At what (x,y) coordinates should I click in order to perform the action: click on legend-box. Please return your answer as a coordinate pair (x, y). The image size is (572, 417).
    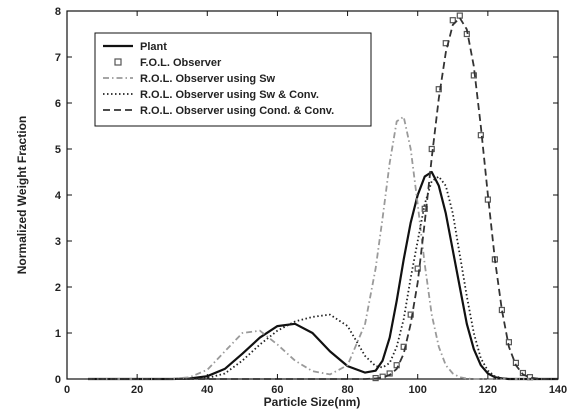
    Looking at the image, I should click on (233, 79).